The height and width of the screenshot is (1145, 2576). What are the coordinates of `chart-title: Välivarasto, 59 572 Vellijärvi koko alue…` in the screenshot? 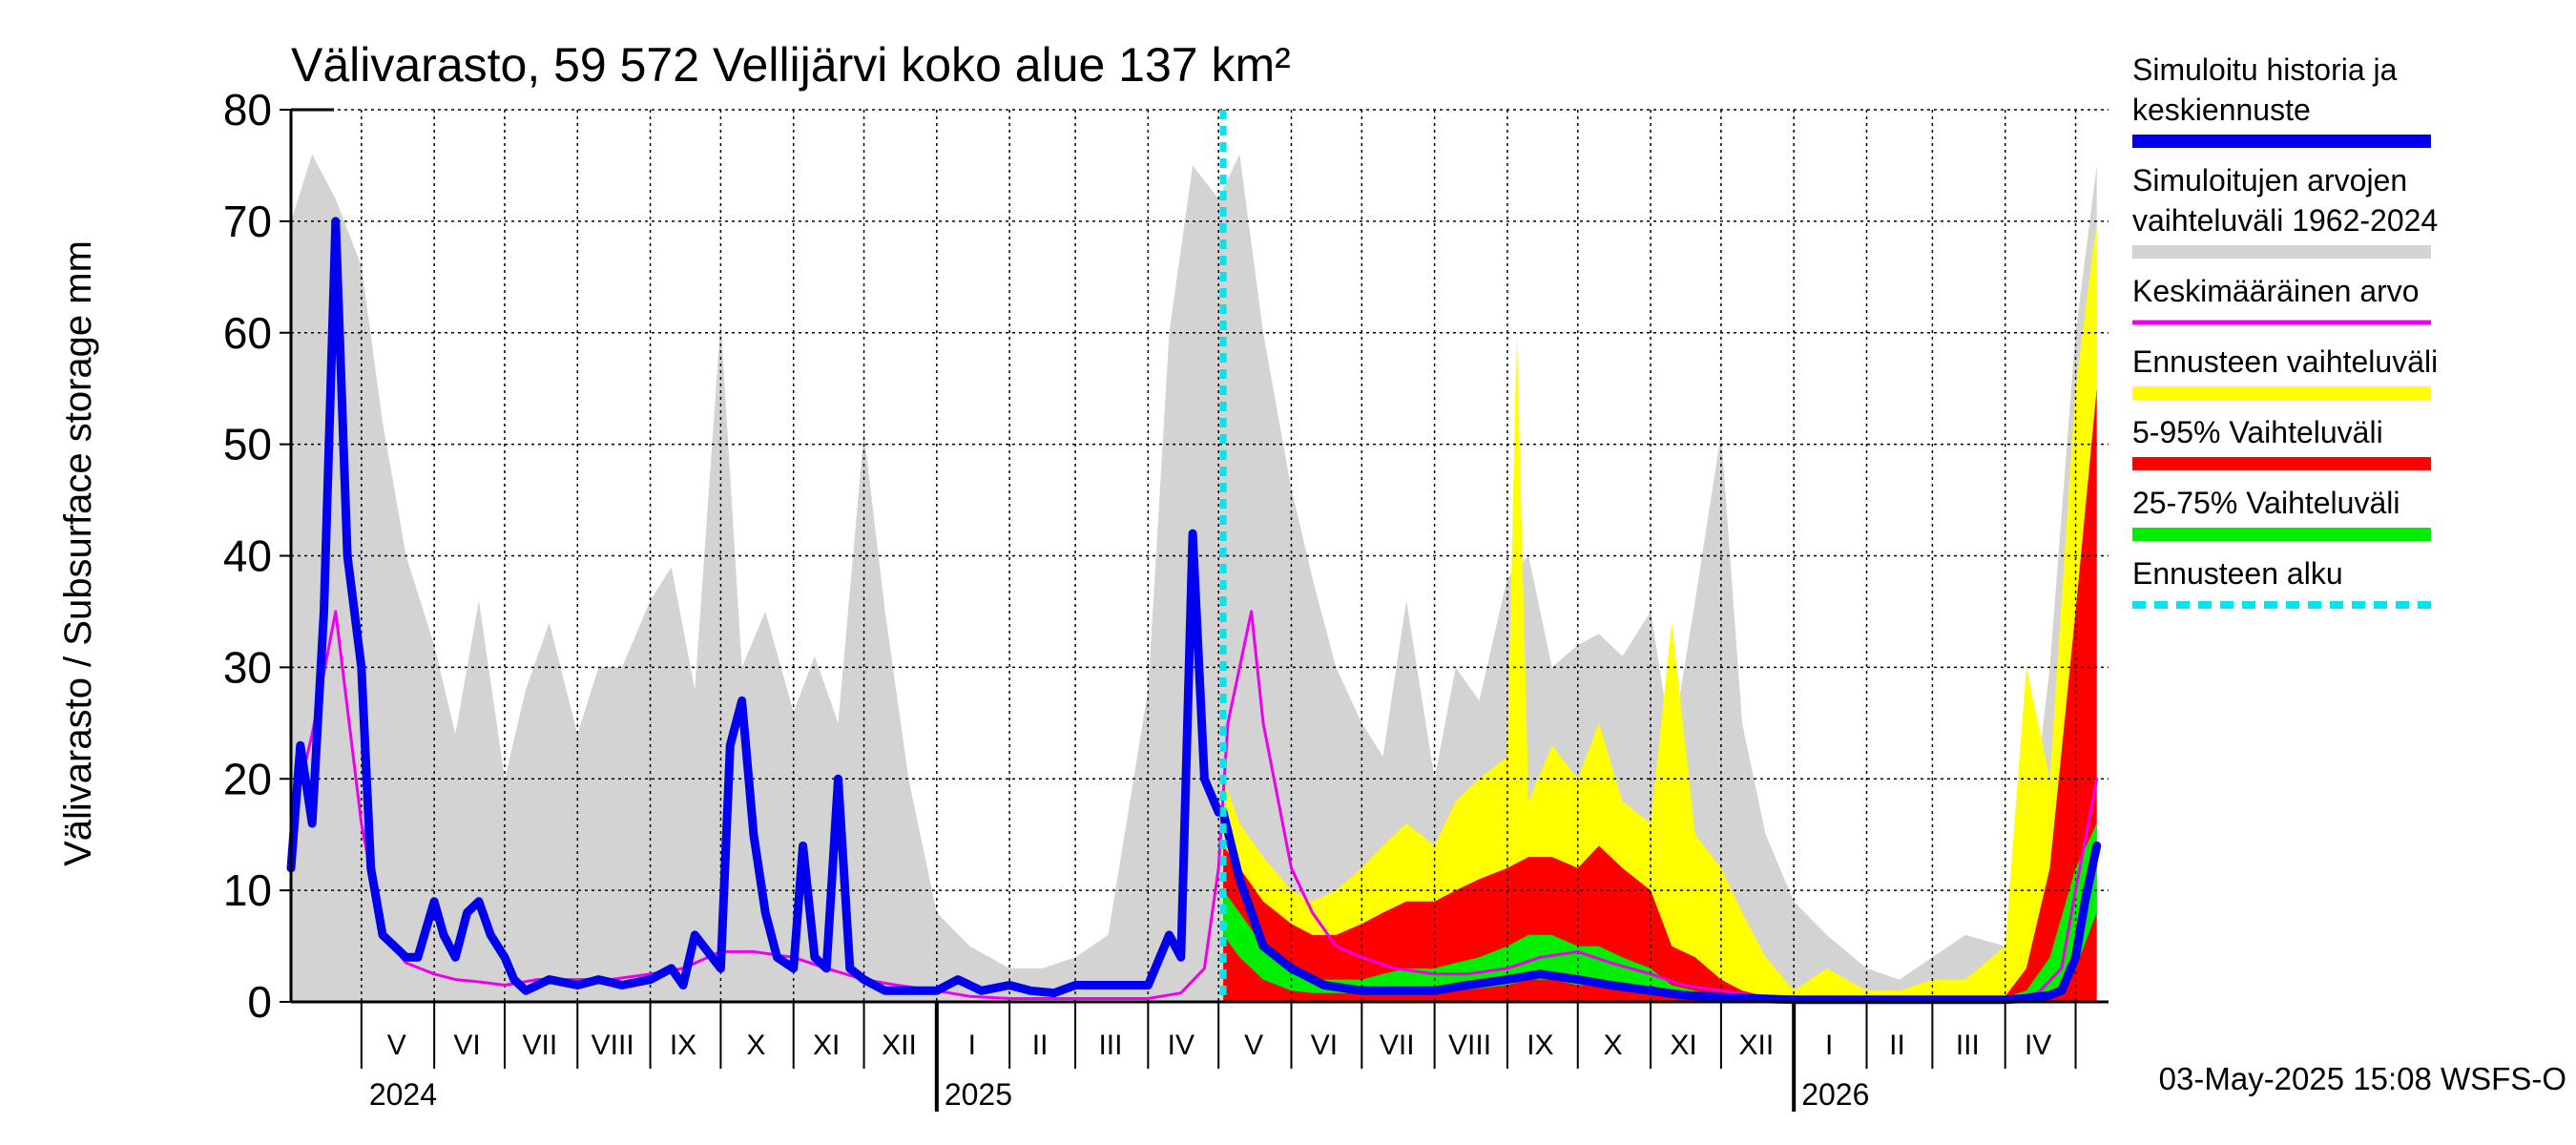 It's located at (791, 65).